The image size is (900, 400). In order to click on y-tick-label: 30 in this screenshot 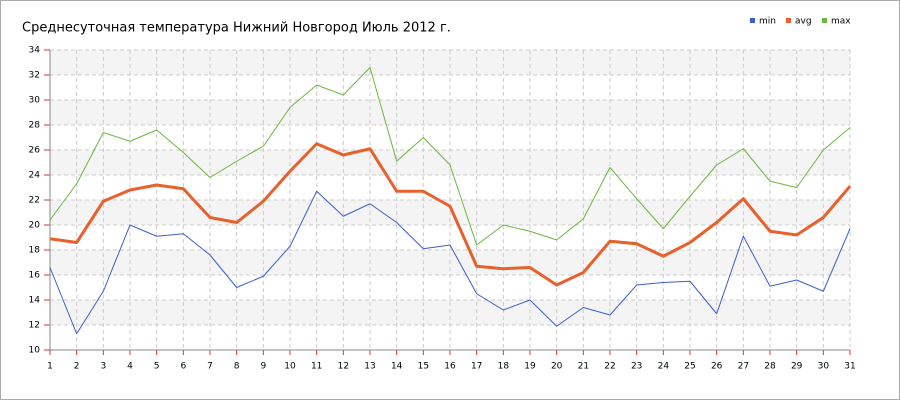, I will do `click(35, 101)`.